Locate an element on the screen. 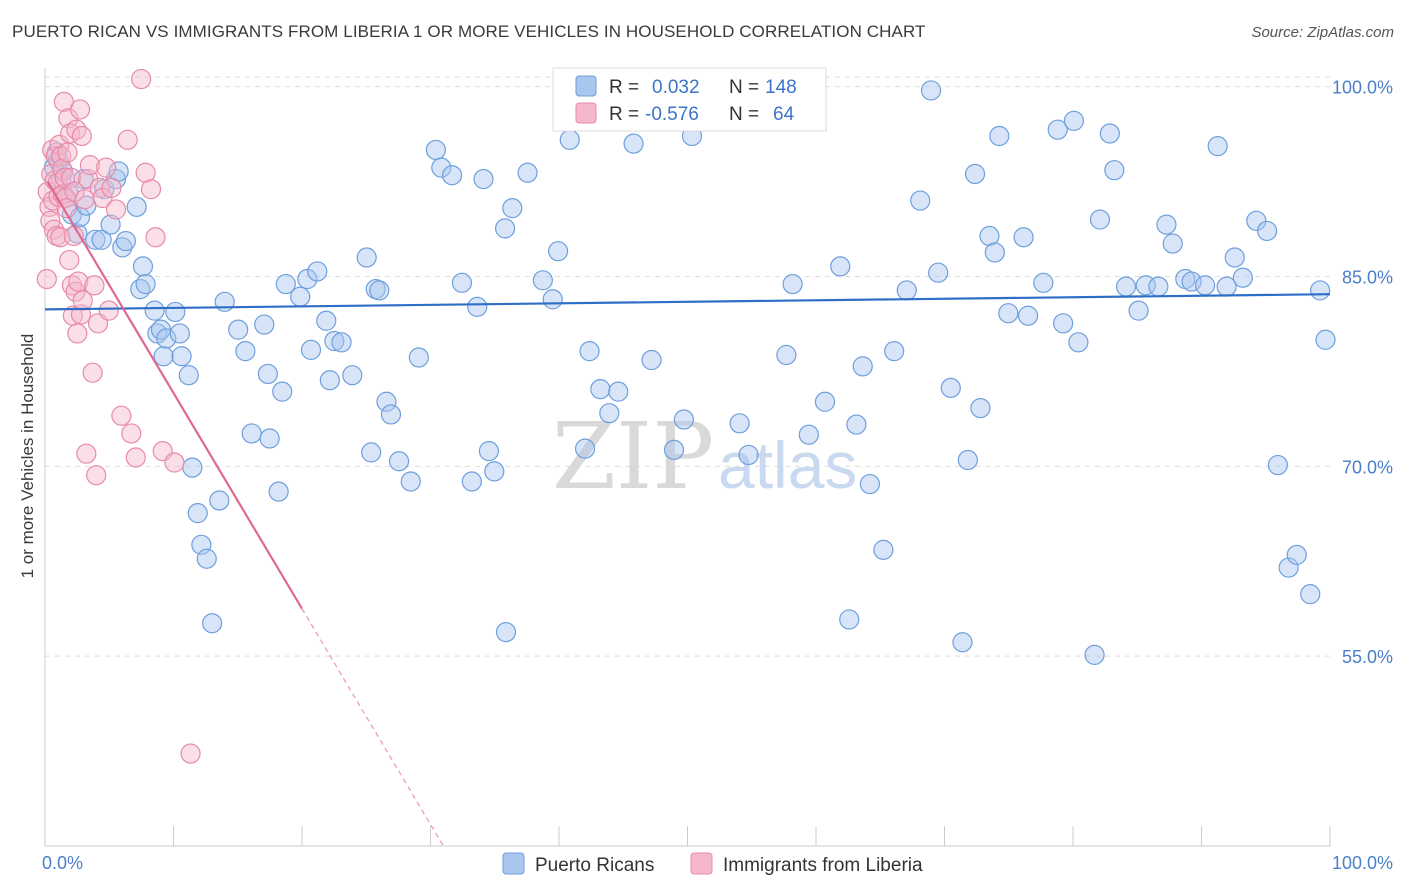  correlation-legend: R = 0.032 N = 148 R = -0.576 N = 64 is located at coordinates (689, 99).